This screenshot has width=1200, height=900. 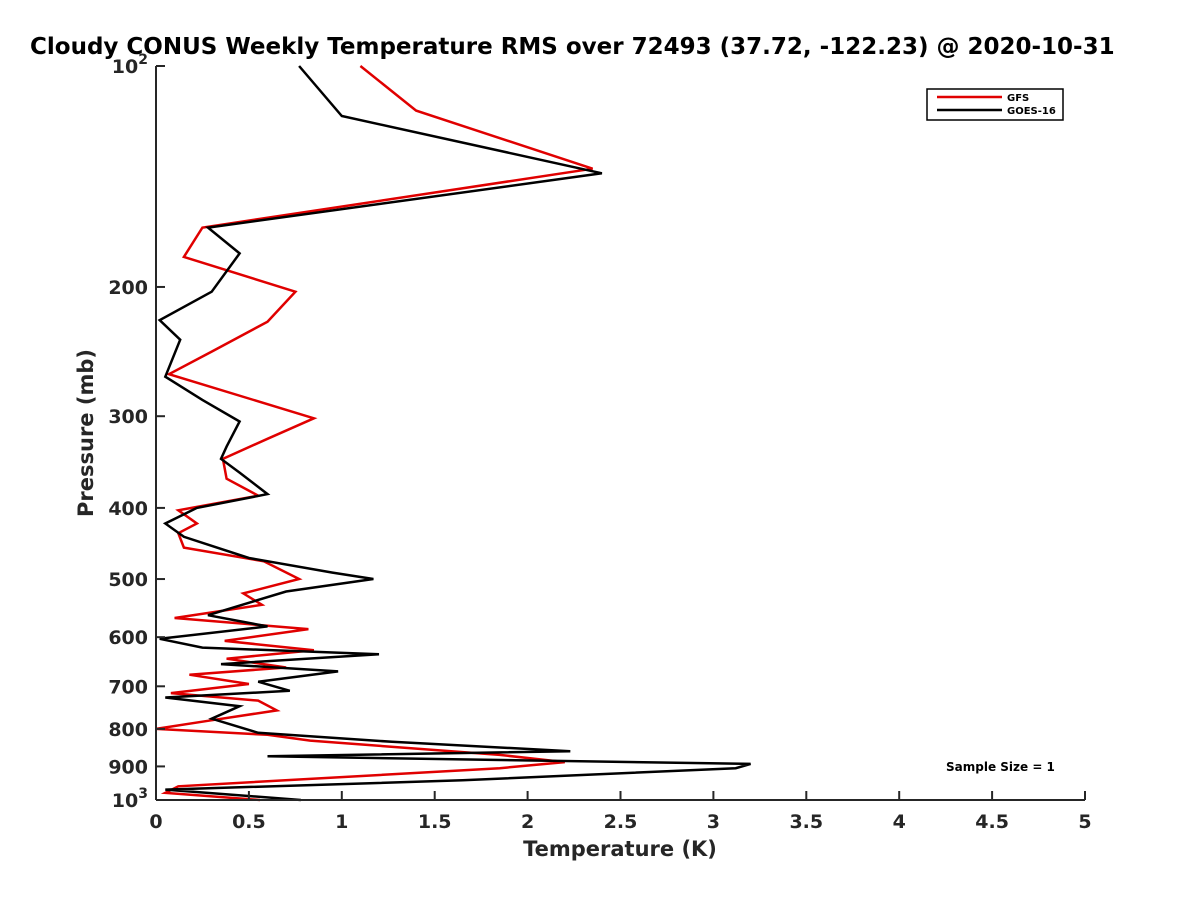 I want to click on legend: GFS GOES-16, so click(x=995, y=104).